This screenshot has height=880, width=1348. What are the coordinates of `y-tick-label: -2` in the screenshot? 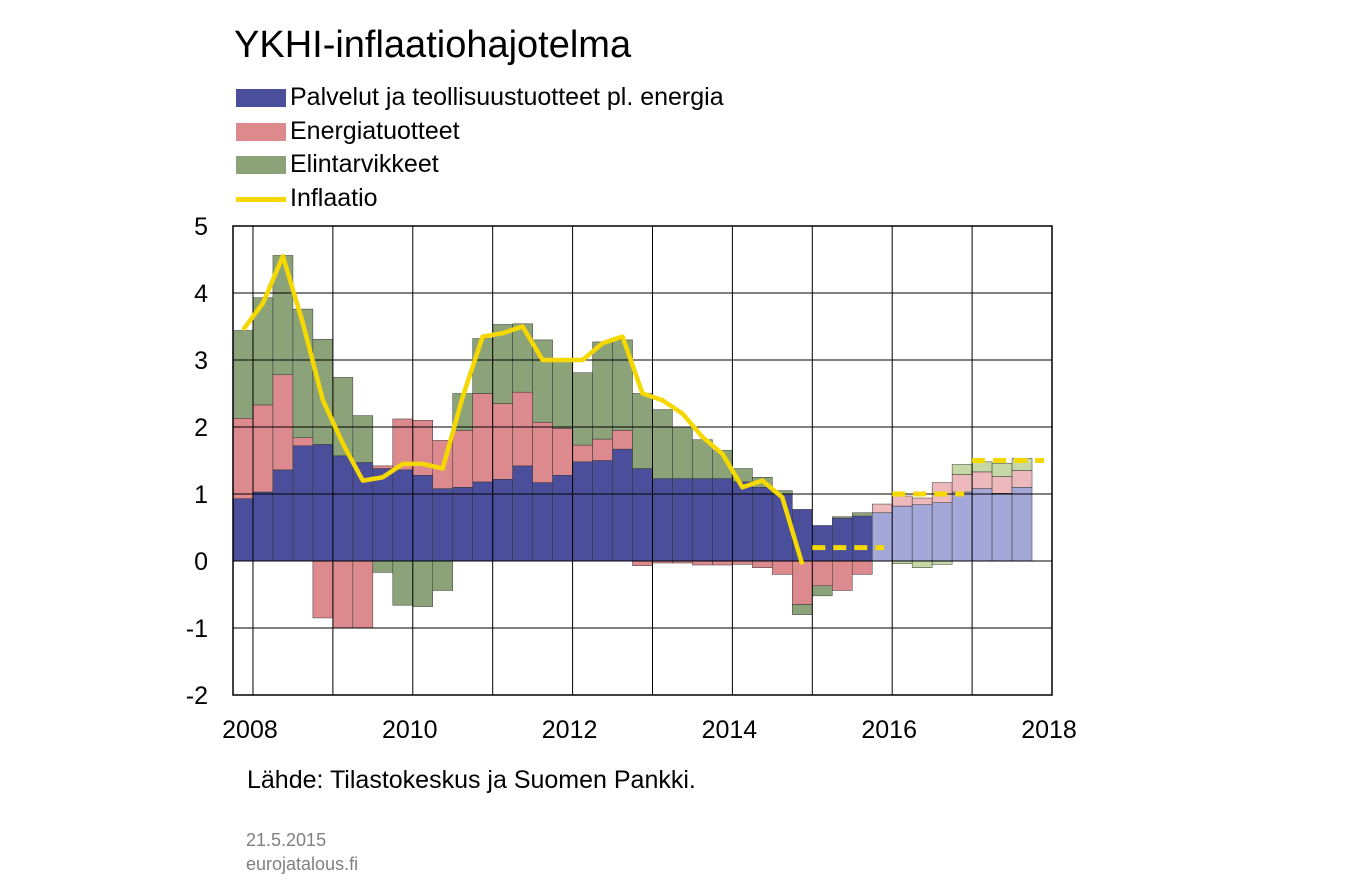 It's located at (197, 696).